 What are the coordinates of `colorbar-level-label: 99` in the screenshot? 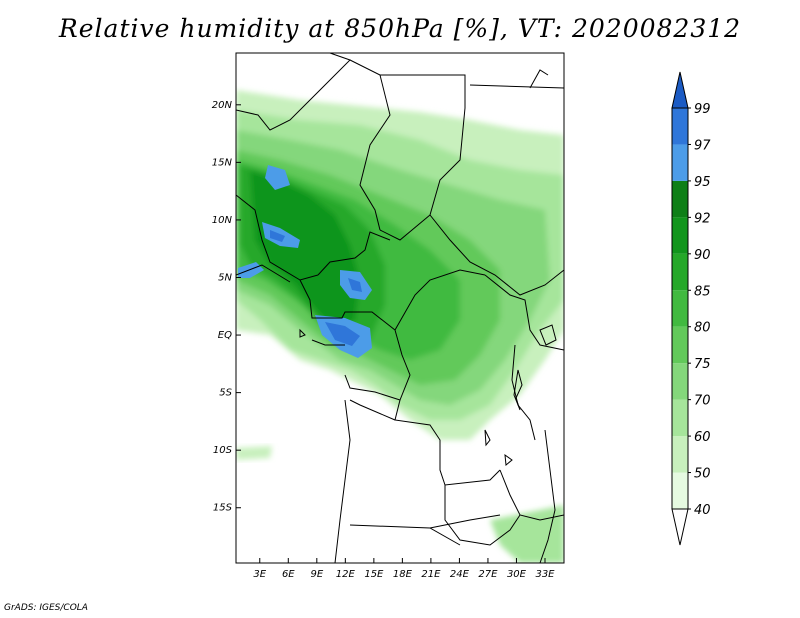 It's located at (702, 109).